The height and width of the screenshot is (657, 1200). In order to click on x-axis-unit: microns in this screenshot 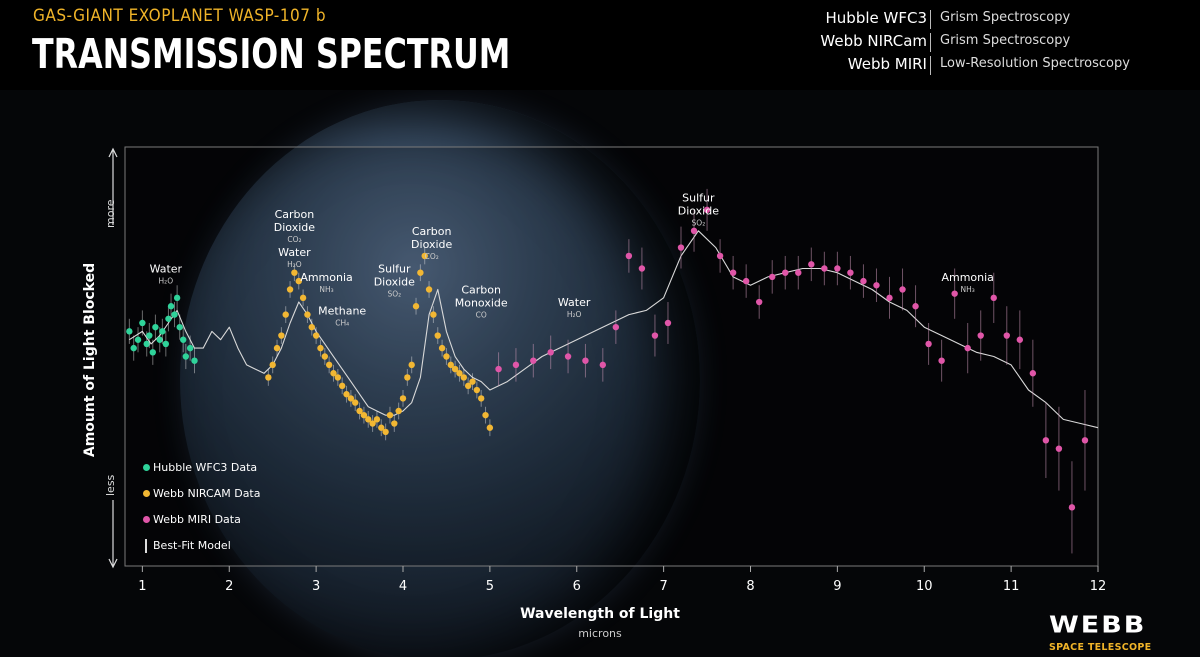, I will do `click(600, 633)`.